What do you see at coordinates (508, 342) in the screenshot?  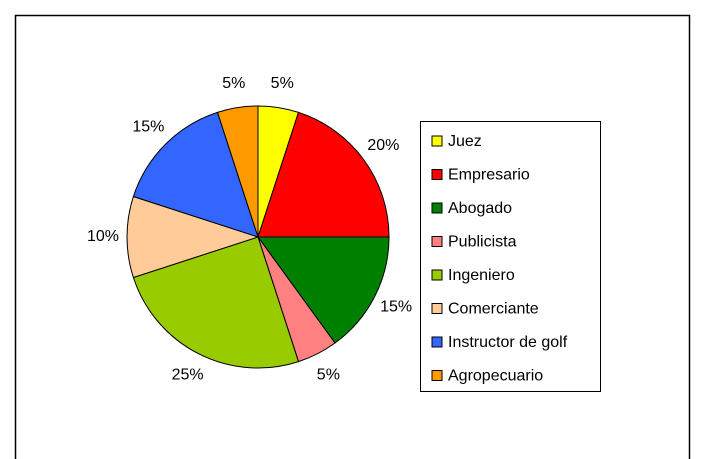 I see `legend-label: Instructor de golf` at bounding box center [508, 342].